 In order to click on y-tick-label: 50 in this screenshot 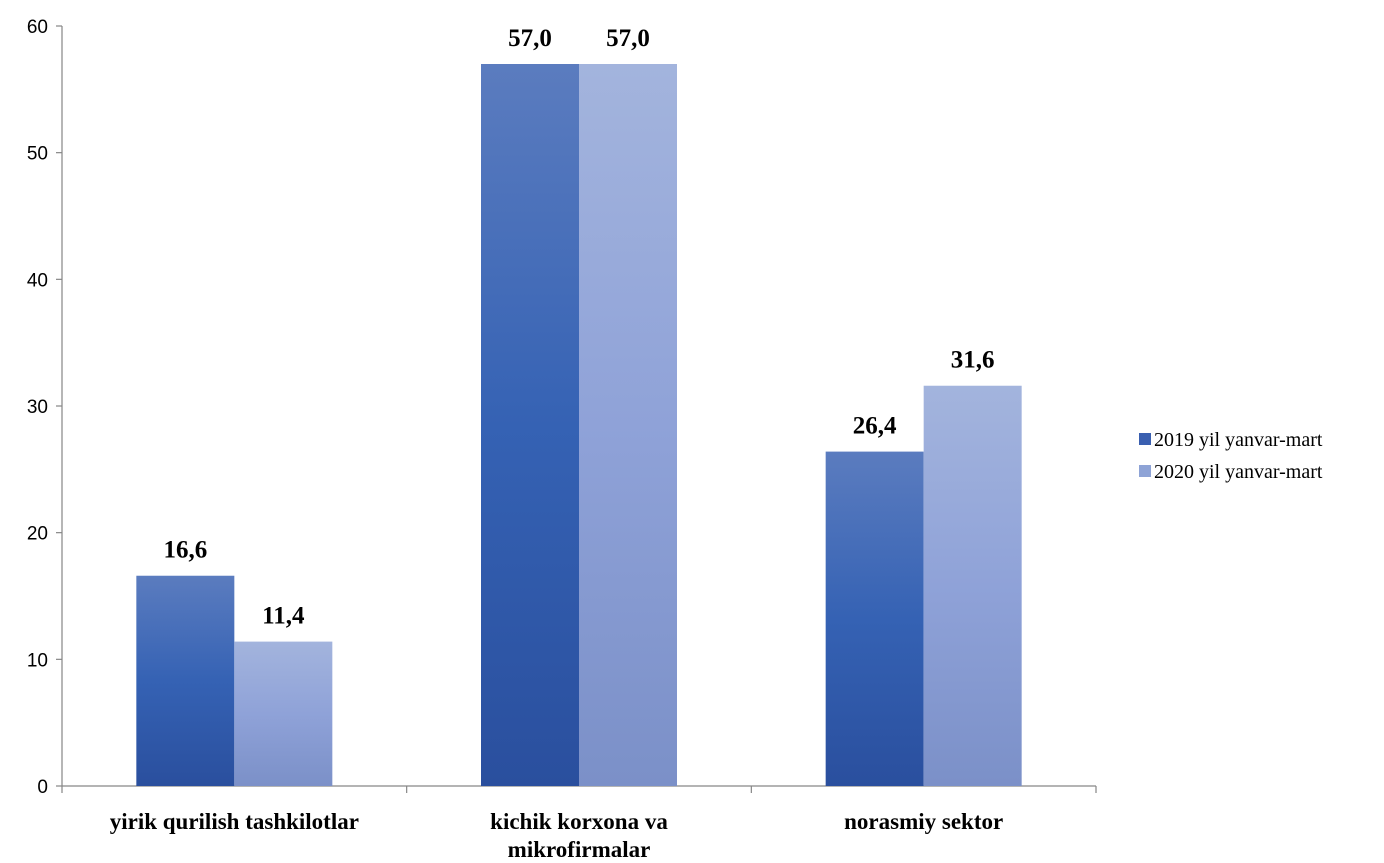, I will do `click(37, 154)`.